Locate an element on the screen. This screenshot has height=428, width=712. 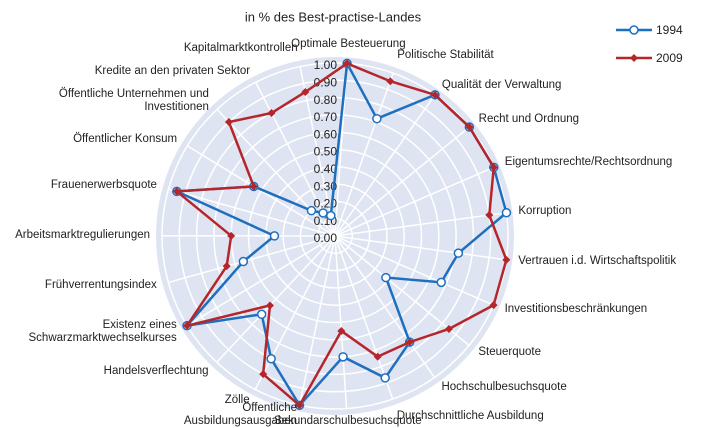
category-label: Öffentlicher Konsum is located at coordinates (125, 139).